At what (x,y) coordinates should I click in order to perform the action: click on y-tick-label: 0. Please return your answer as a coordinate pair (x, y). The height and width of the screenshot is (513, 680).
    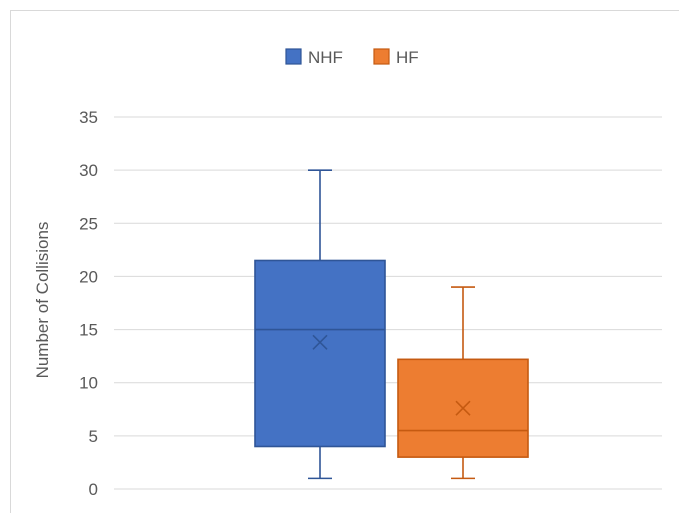
    Looking at the image, I should click on (93, 489).